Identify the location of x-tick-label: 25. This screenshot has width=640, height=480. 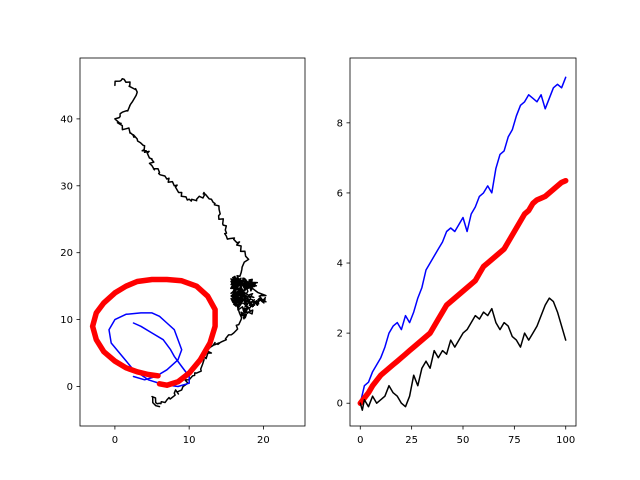
(411, 440).